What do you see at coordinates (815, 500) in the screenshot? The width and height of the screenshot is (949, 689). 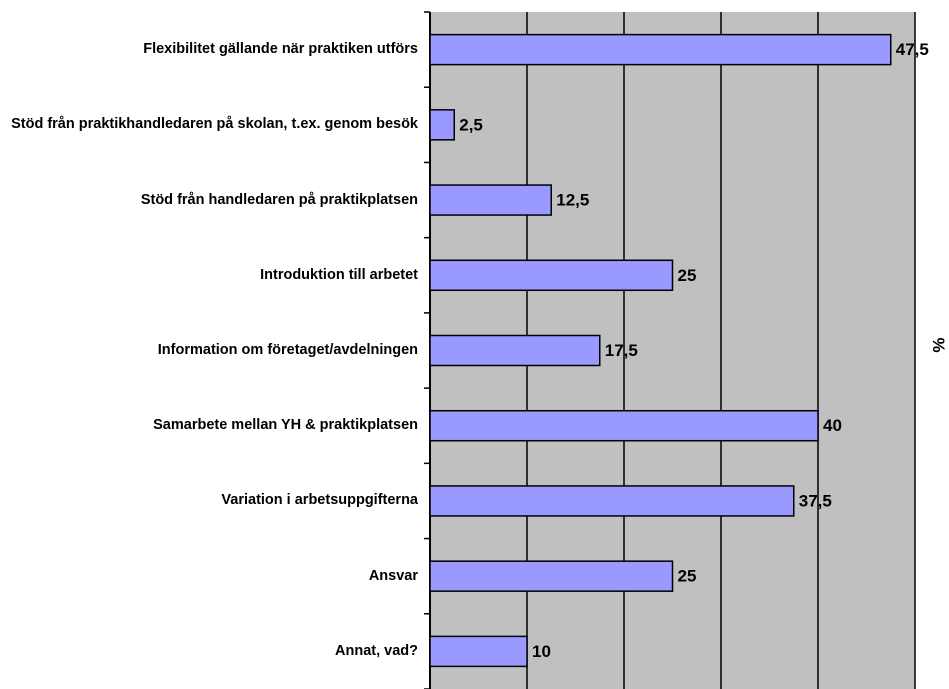 I see `value-label: 37,5` at bounding box center [815, 500].